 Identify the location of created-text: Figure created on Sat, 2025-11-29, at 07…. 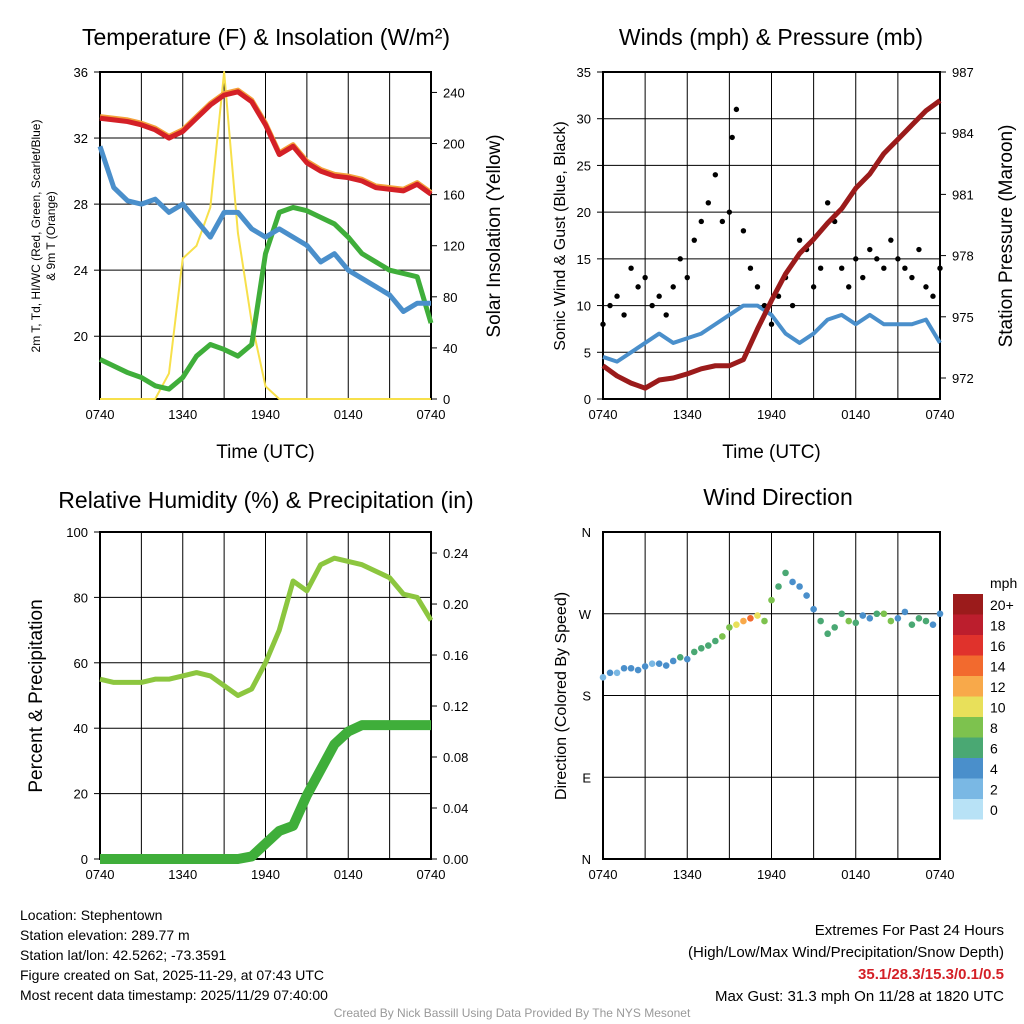
(172, 975).